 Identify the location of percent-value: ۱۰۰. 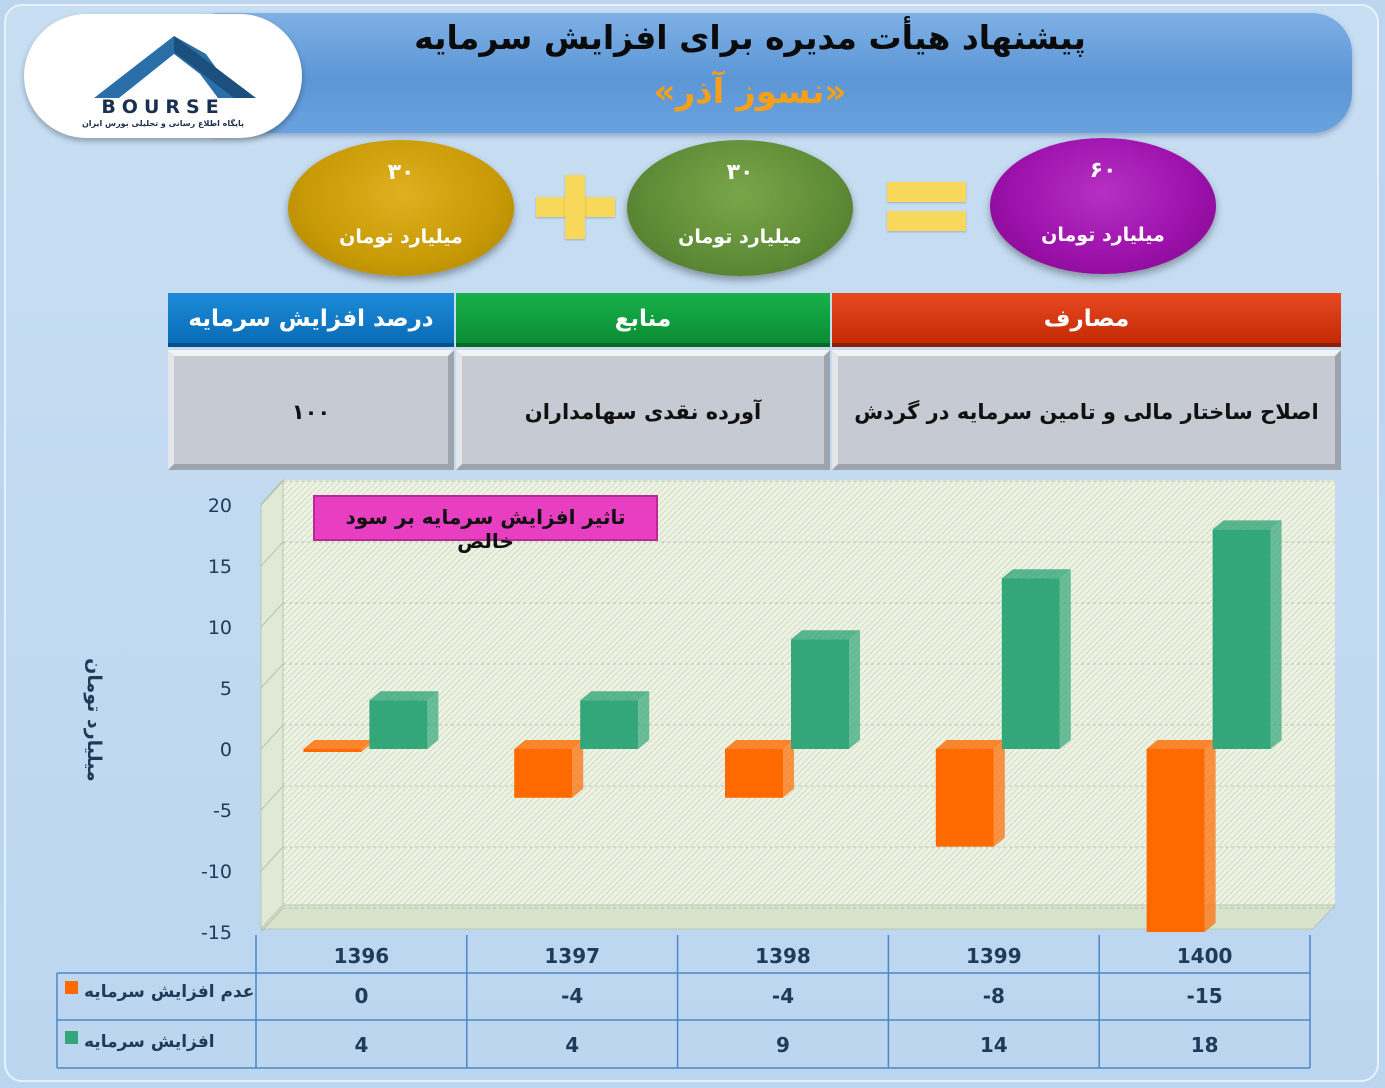
(311, 410).